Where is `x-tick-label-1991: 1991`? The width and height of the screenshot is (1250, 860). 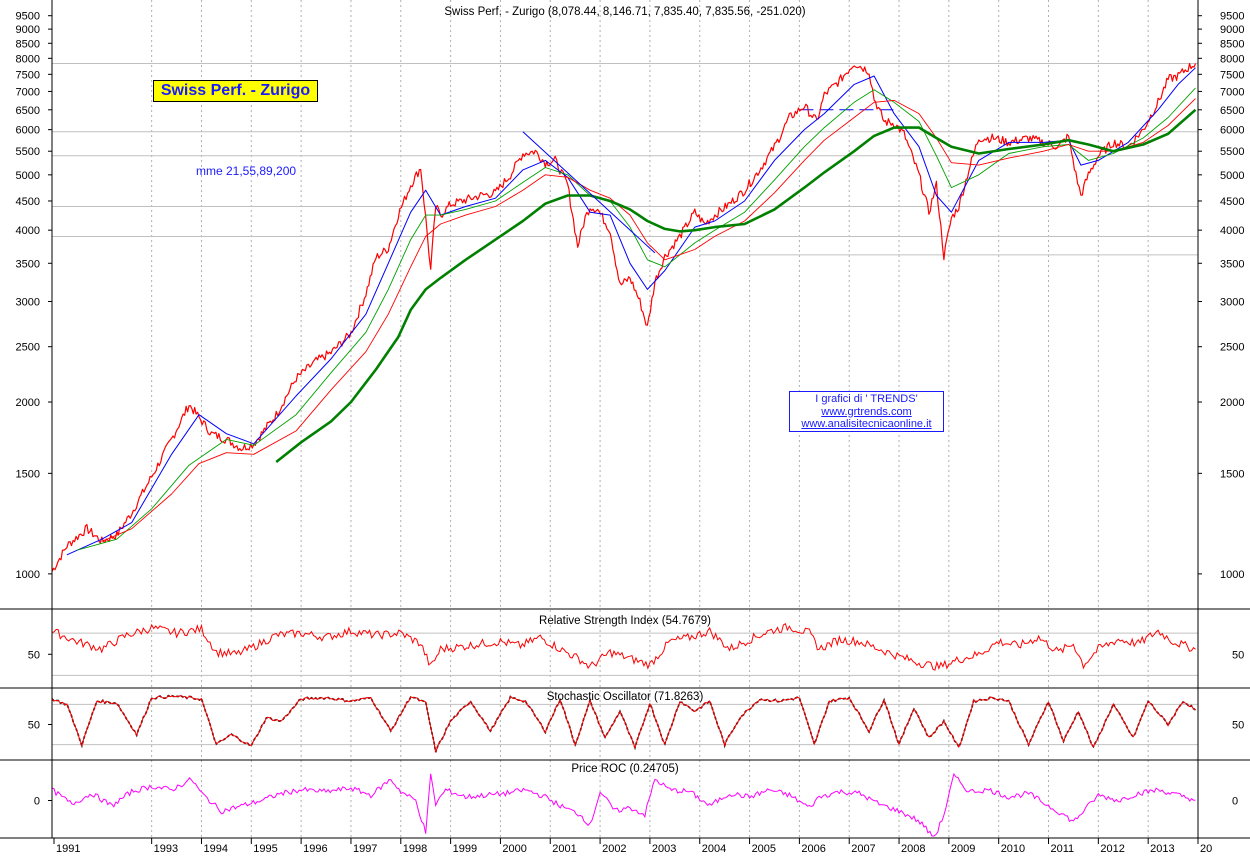 x-tick-label-1991: 1991 is located at coordinates (68, 849).